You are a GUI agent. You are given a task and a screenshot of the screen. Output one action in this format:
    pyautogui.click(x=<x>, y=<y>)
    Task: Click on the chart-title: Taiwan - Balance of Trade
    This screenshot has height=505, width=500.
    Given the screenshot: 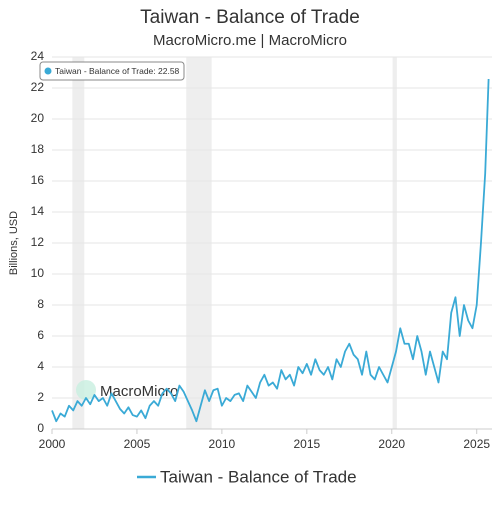 What is the action you would take?
    pyautogui.click(x=250, y=17)
    